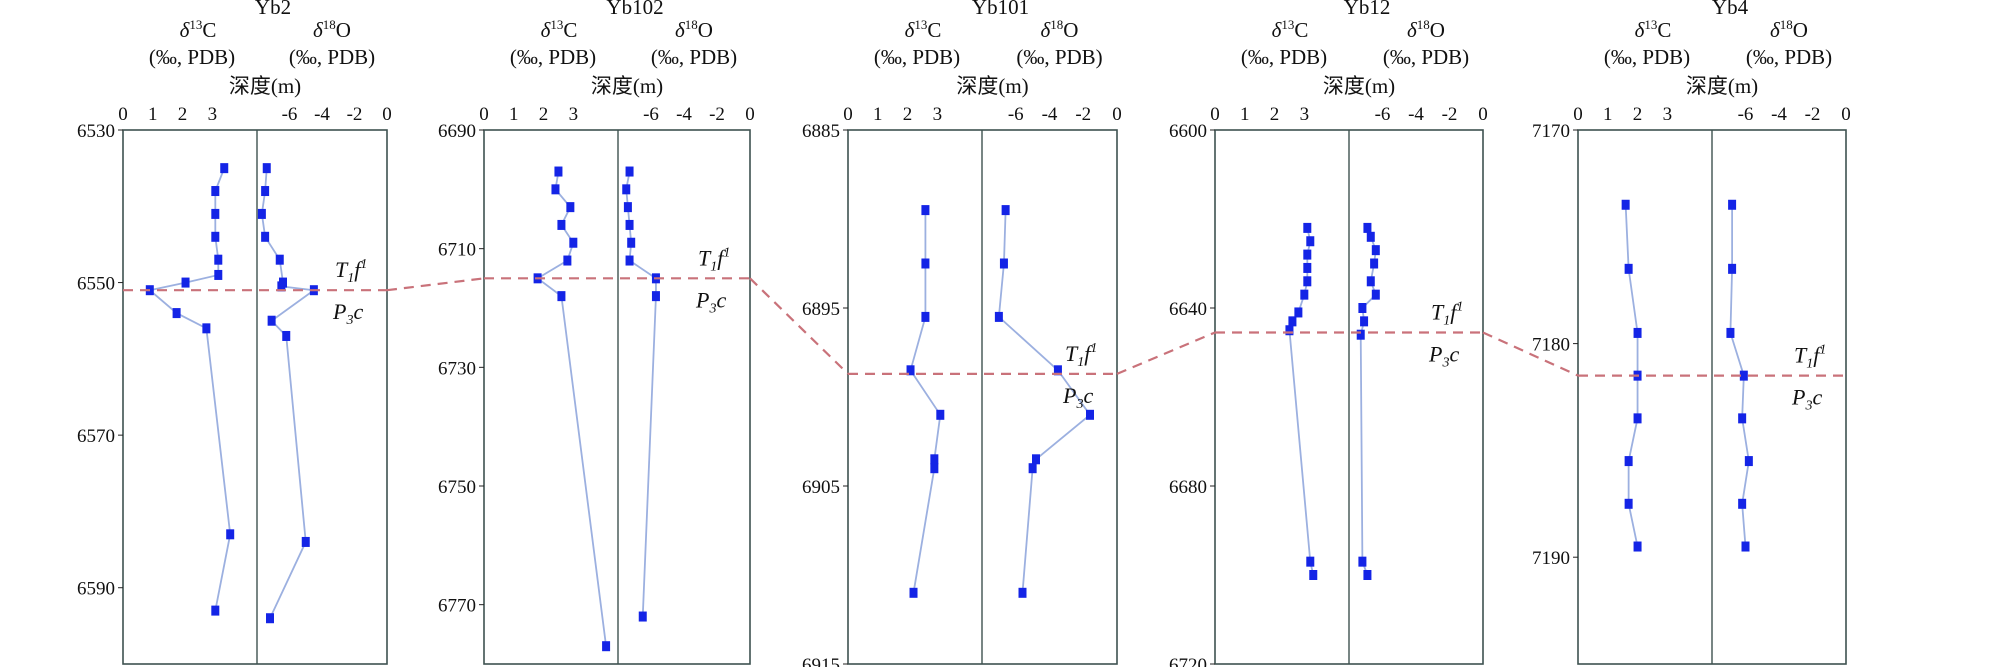  I want to click on depth-tick-label: 6905, so click(821, 487).